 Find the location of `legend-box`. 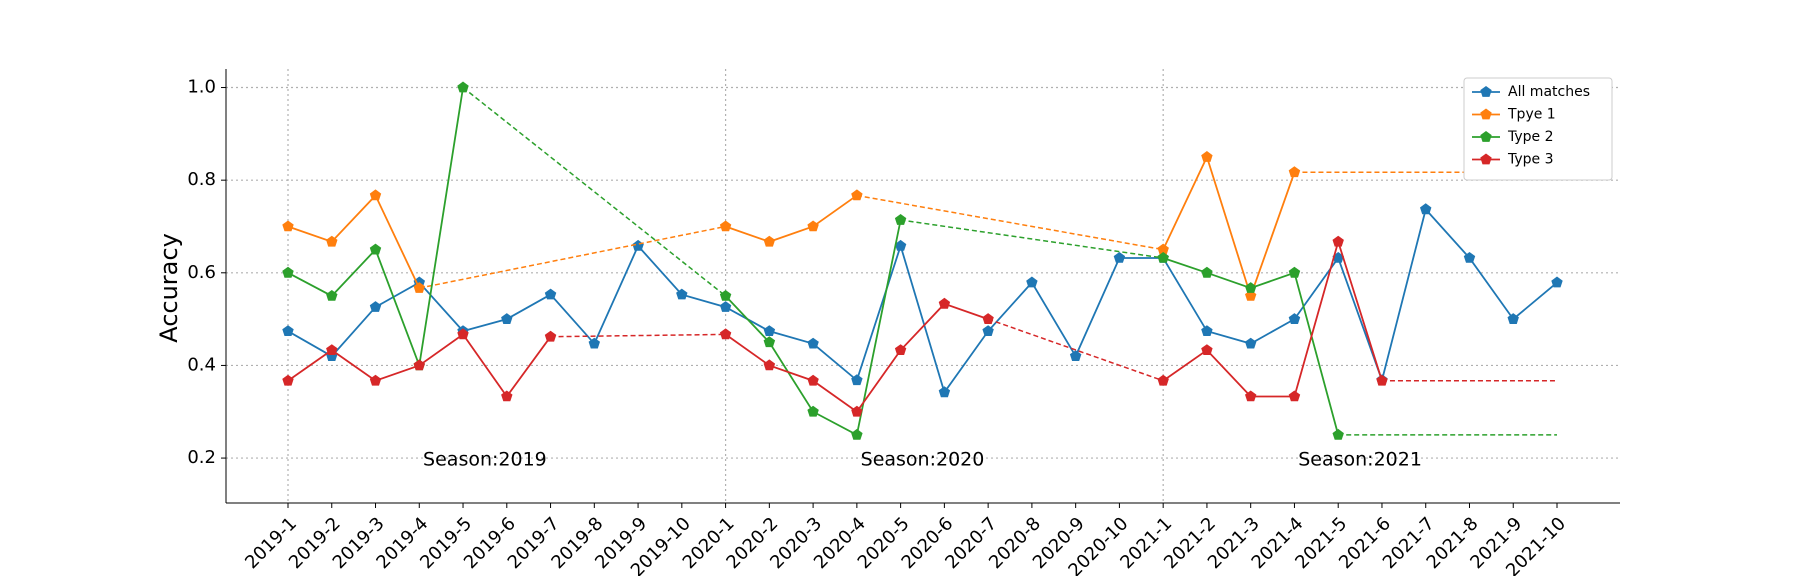

legend-box is located at coordinates (1538, 129).